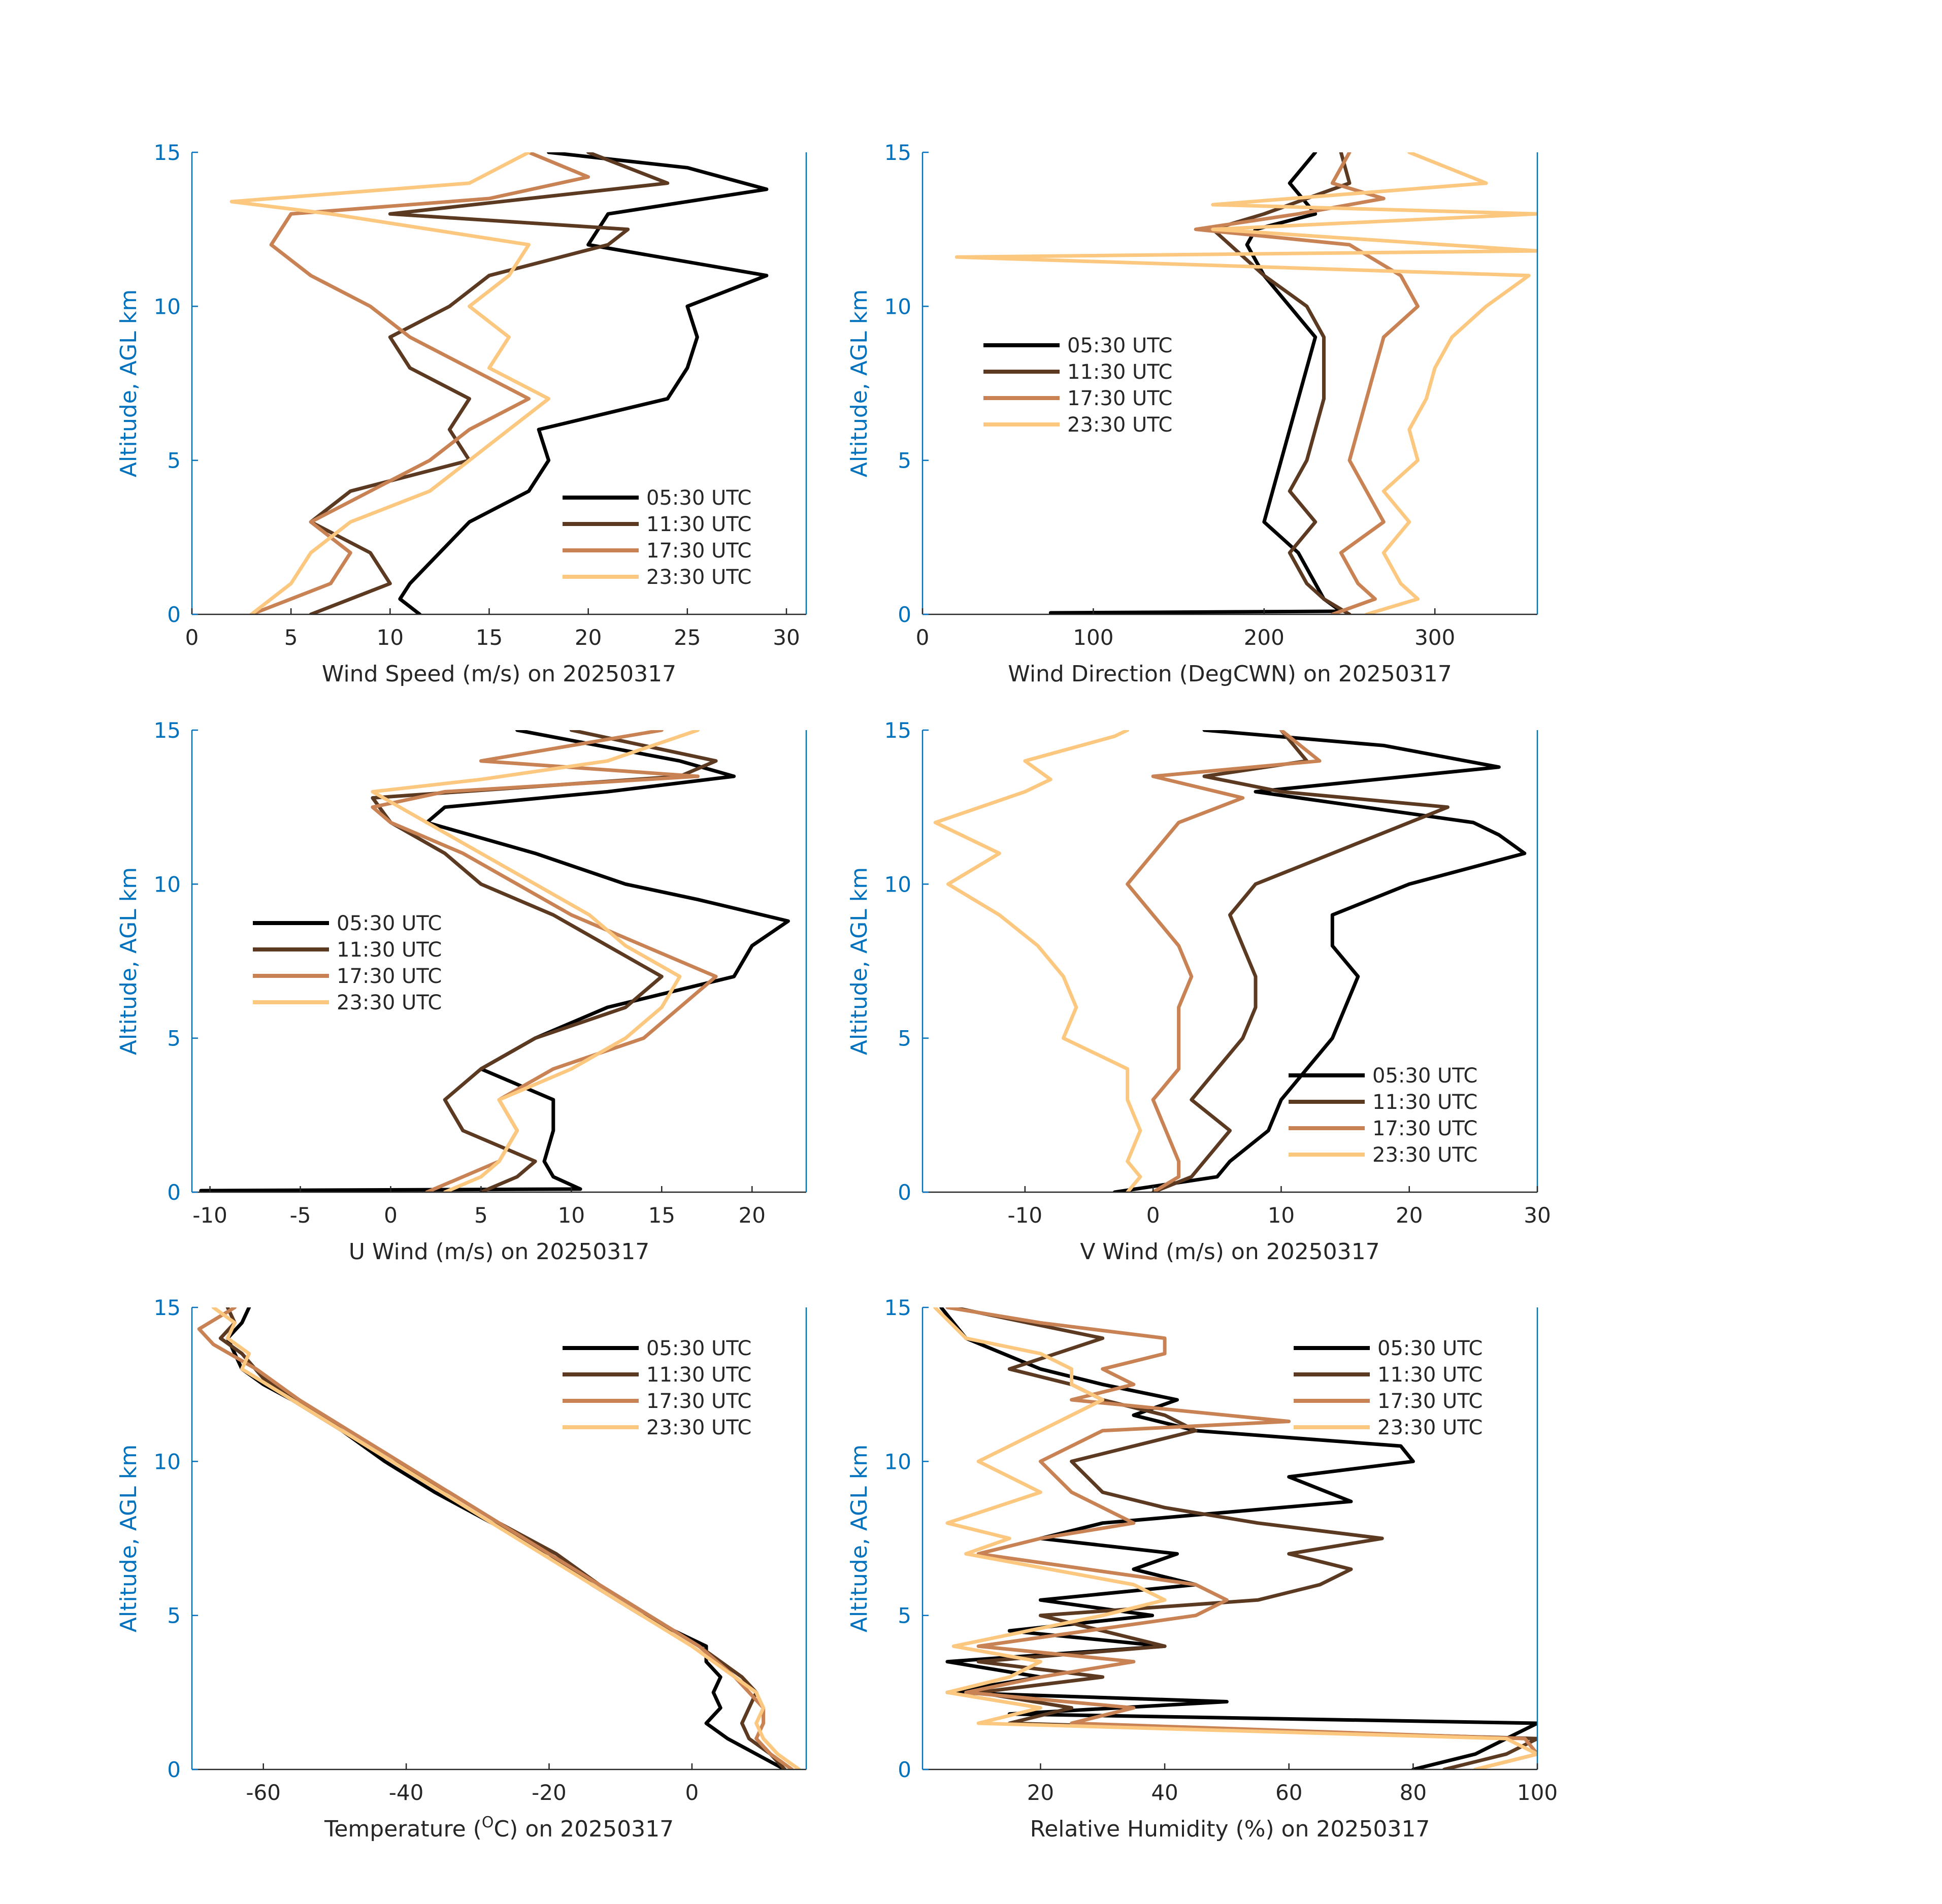  What do you see at coordinates (1229, 1252) in the screenshot?
I see `x-axis-label: V Wind (m/s) on 20250317` at bounding box center [1229, 1252].